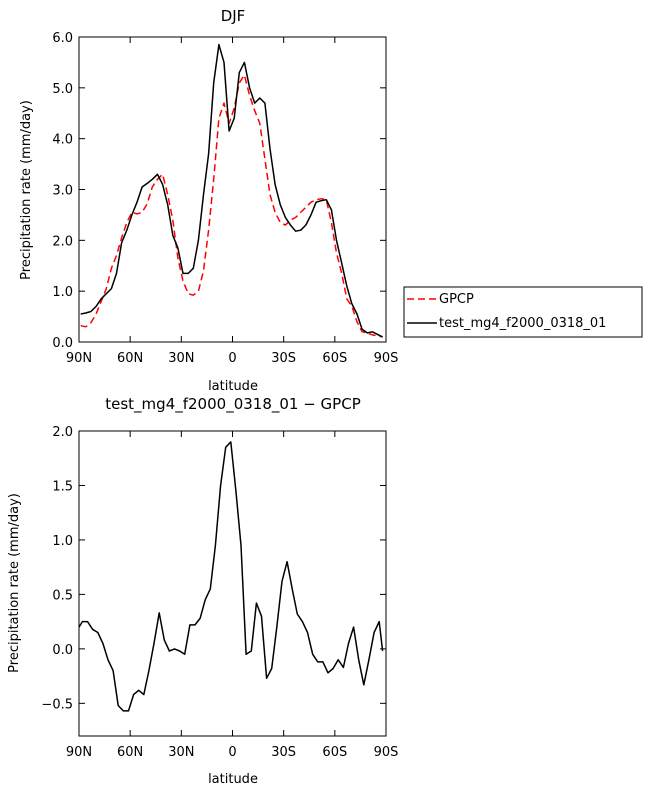 Image resolution: width=648 pixels, height=791 pixels. What do you see at coordinates (456, 299) in the screenshot?
I see `legend-gpcp-label: GPCP` at bounding box center [456, 299].